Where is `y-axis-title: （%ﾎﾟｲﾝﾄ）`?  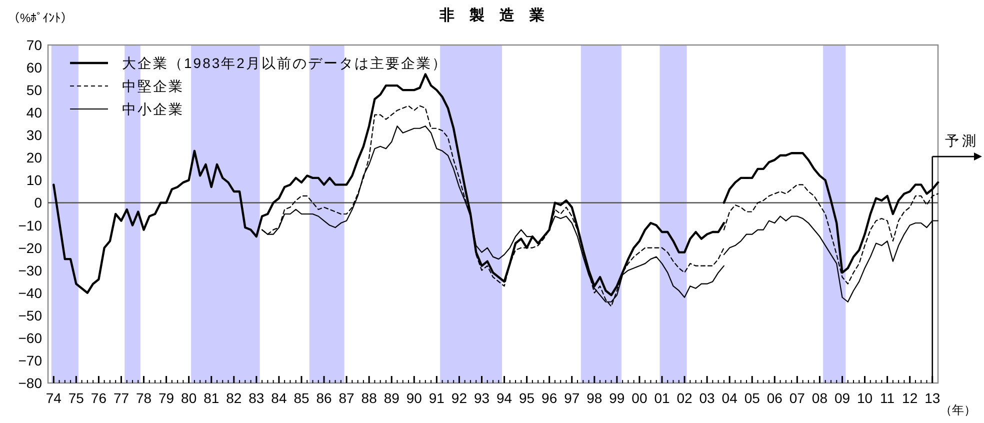 y-axis-title: （%ﾎﾟｲﾝﾄ） is located at coordinates (40, 18).